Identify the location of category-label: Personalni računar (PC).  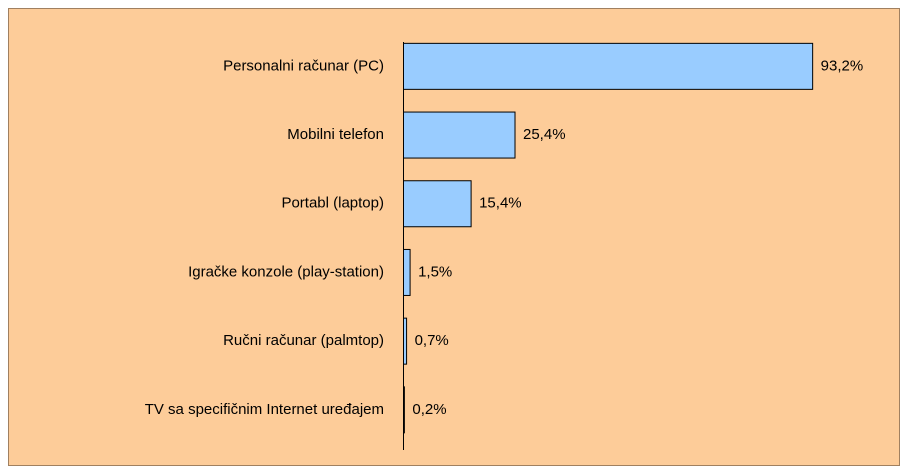
(303, 65).